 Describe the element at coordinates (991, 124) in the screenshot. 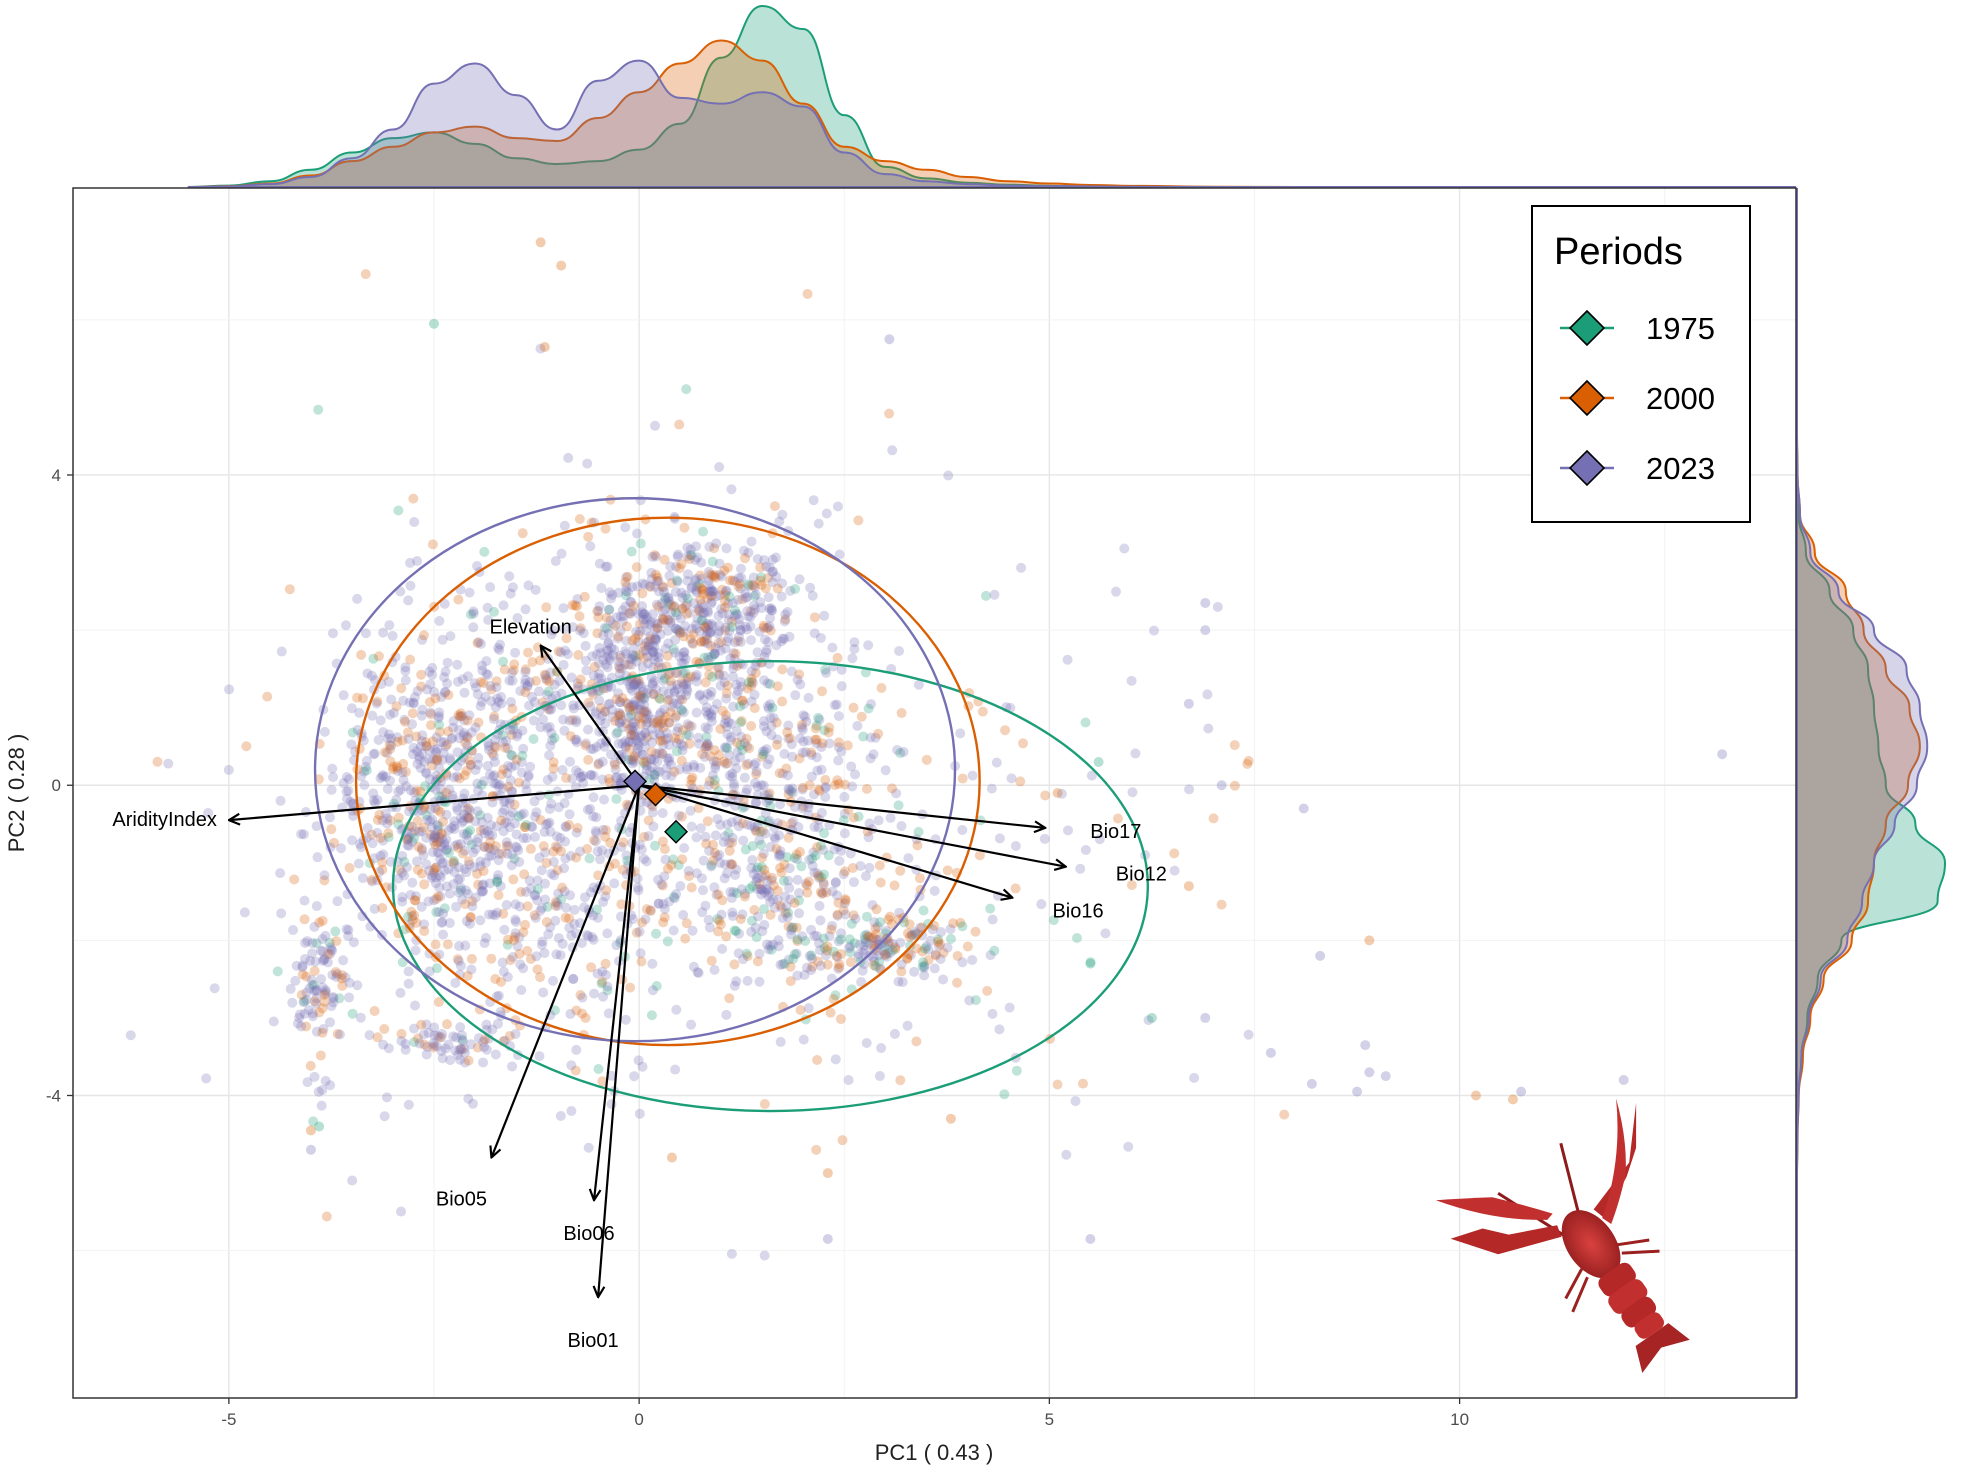

I see `top-density-2023` at that location.